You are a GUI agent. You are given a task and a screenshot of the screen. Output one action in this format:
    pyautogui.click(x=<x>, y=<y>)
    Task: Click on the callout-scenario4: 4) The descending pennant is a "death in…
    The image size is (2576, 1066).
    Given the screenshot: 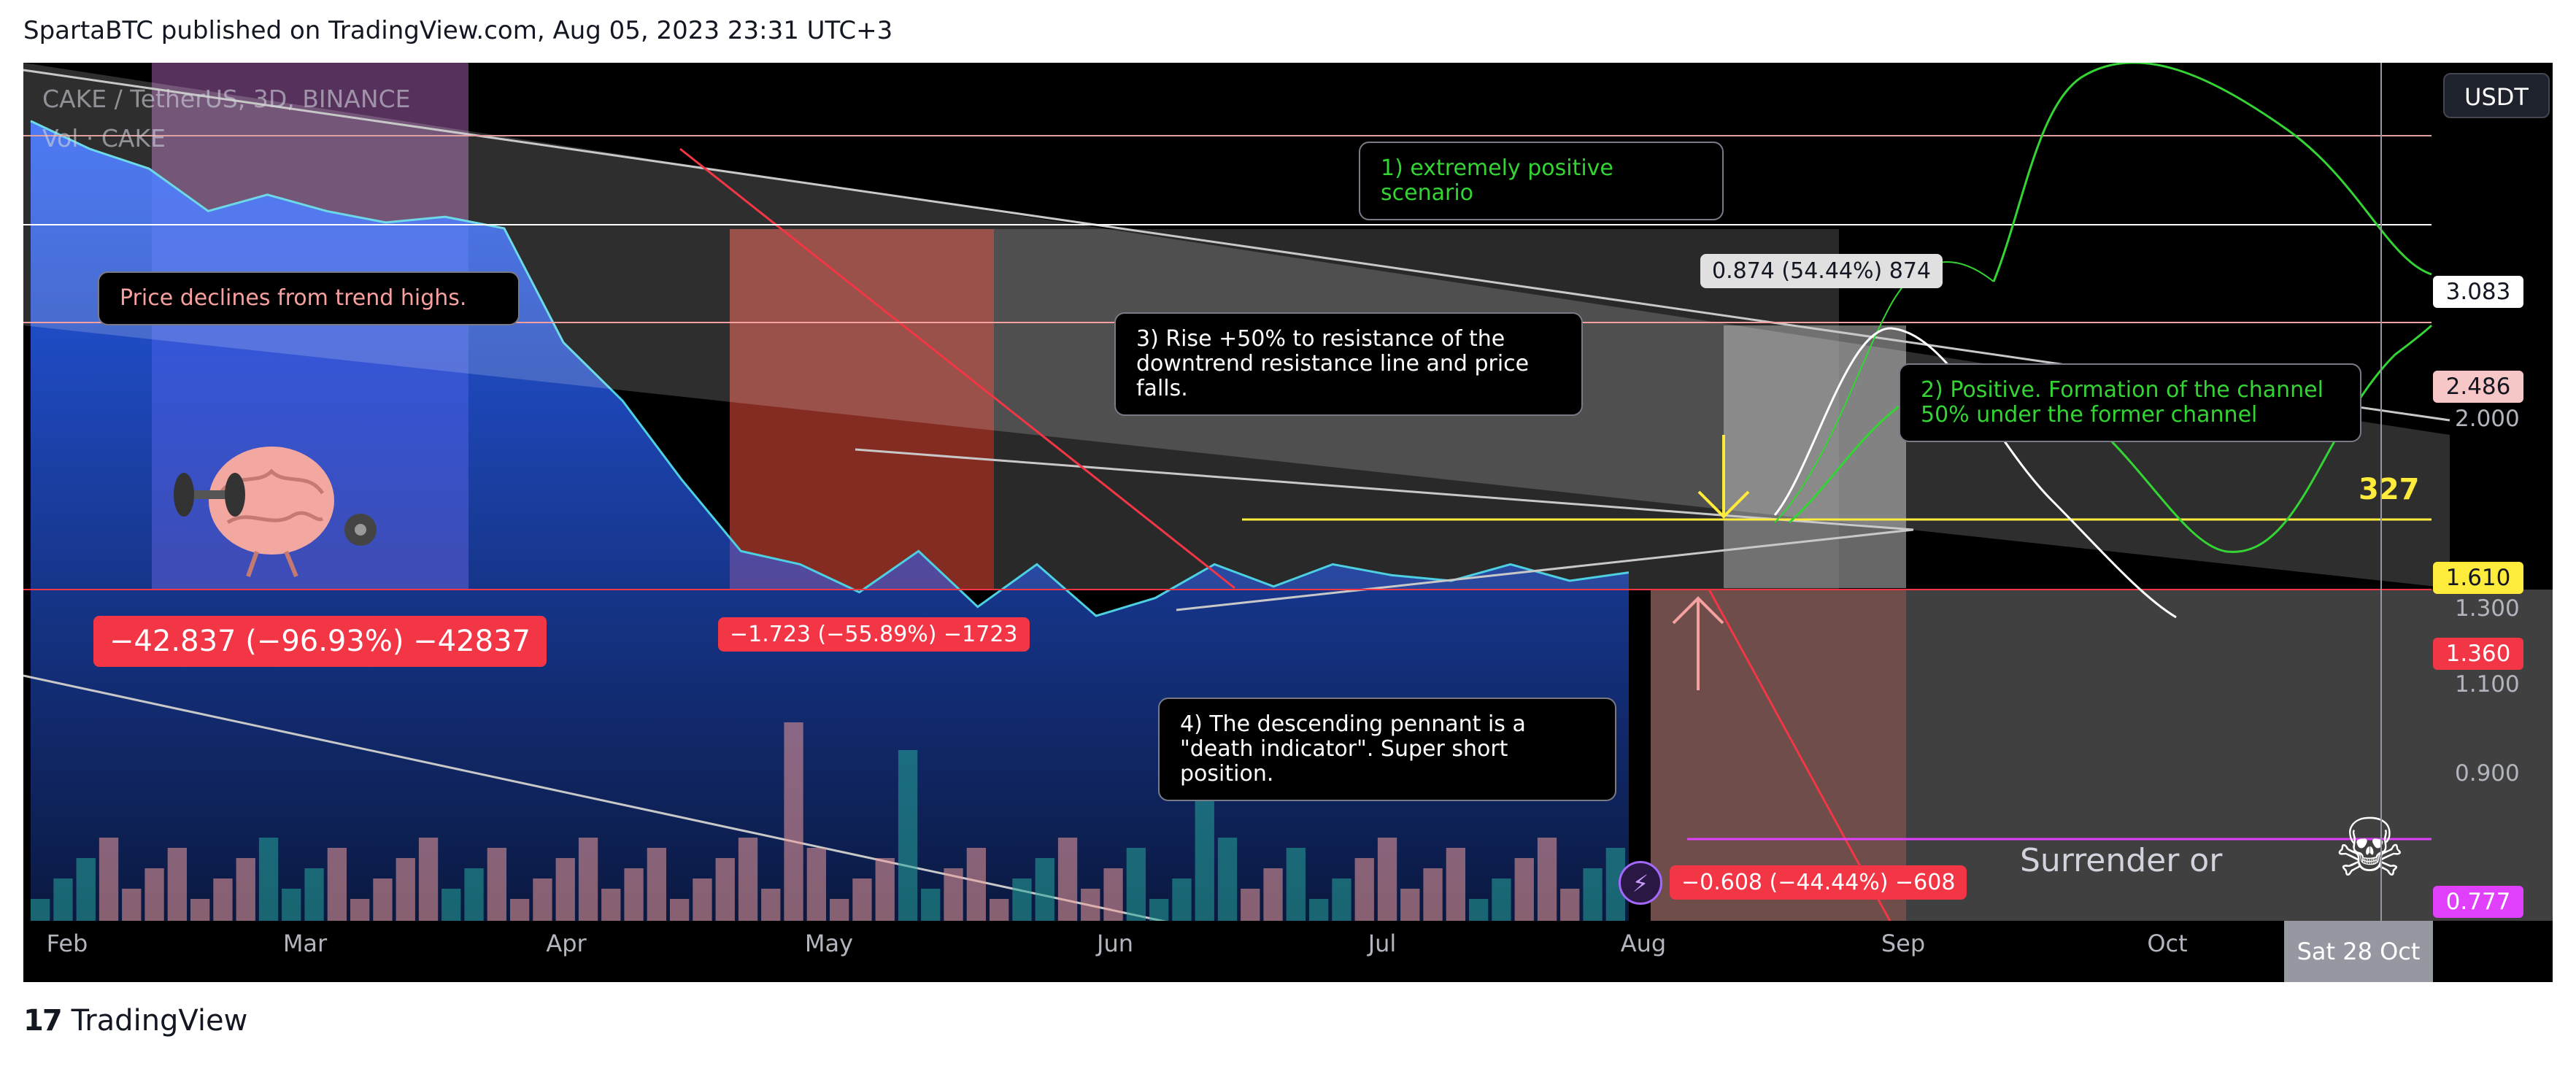 What is the action you would take?
    pyautogui.click(x=1387, y=749)
    